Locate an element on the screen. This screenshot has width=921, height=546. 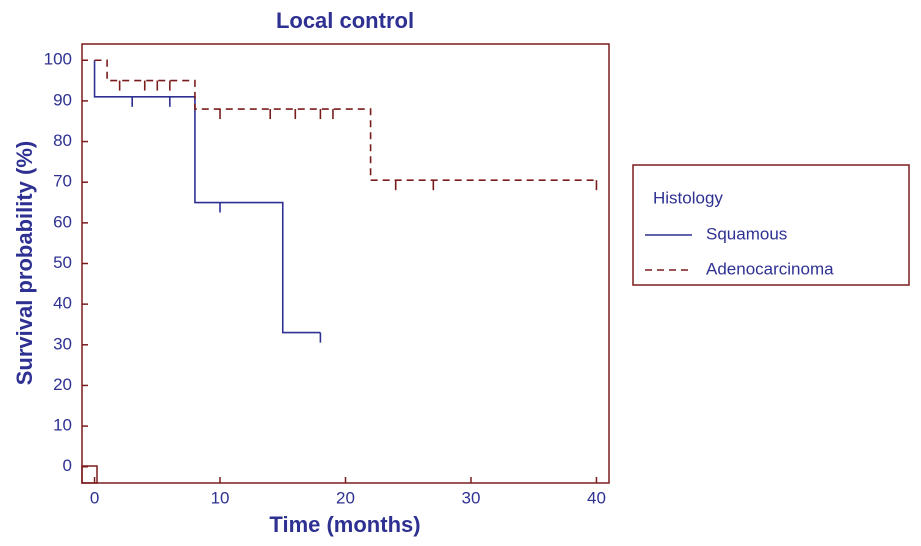
legend-title: Histology is located at coordinates (688, 197).